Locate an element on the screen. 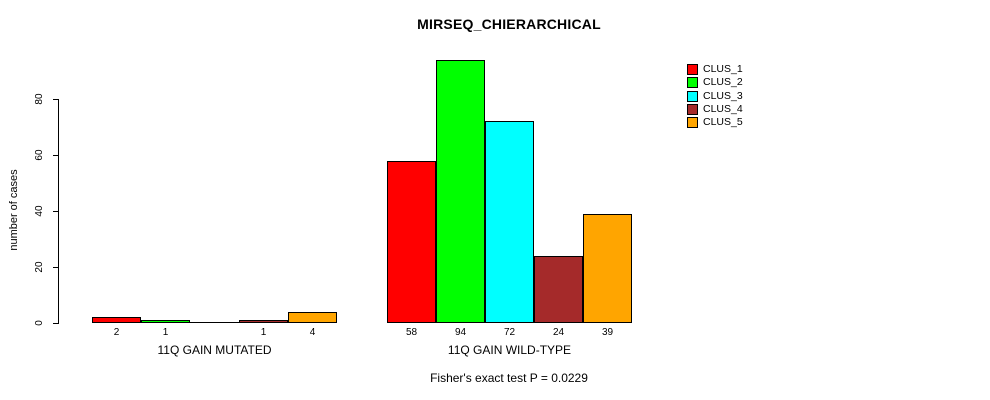  y-axis-line is located at coordinates (58, 211).